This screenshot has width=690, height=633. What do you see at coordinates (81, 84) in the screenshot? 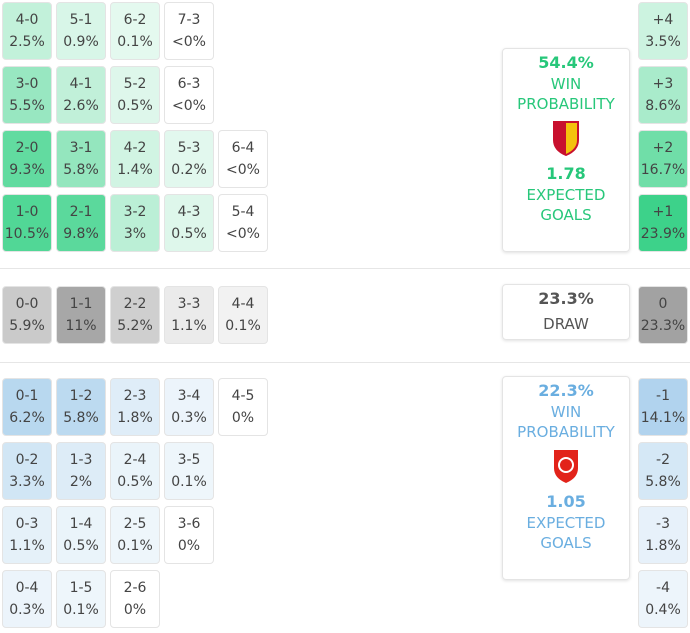
I see `label: 4-1` at bounding box center [81, 84].